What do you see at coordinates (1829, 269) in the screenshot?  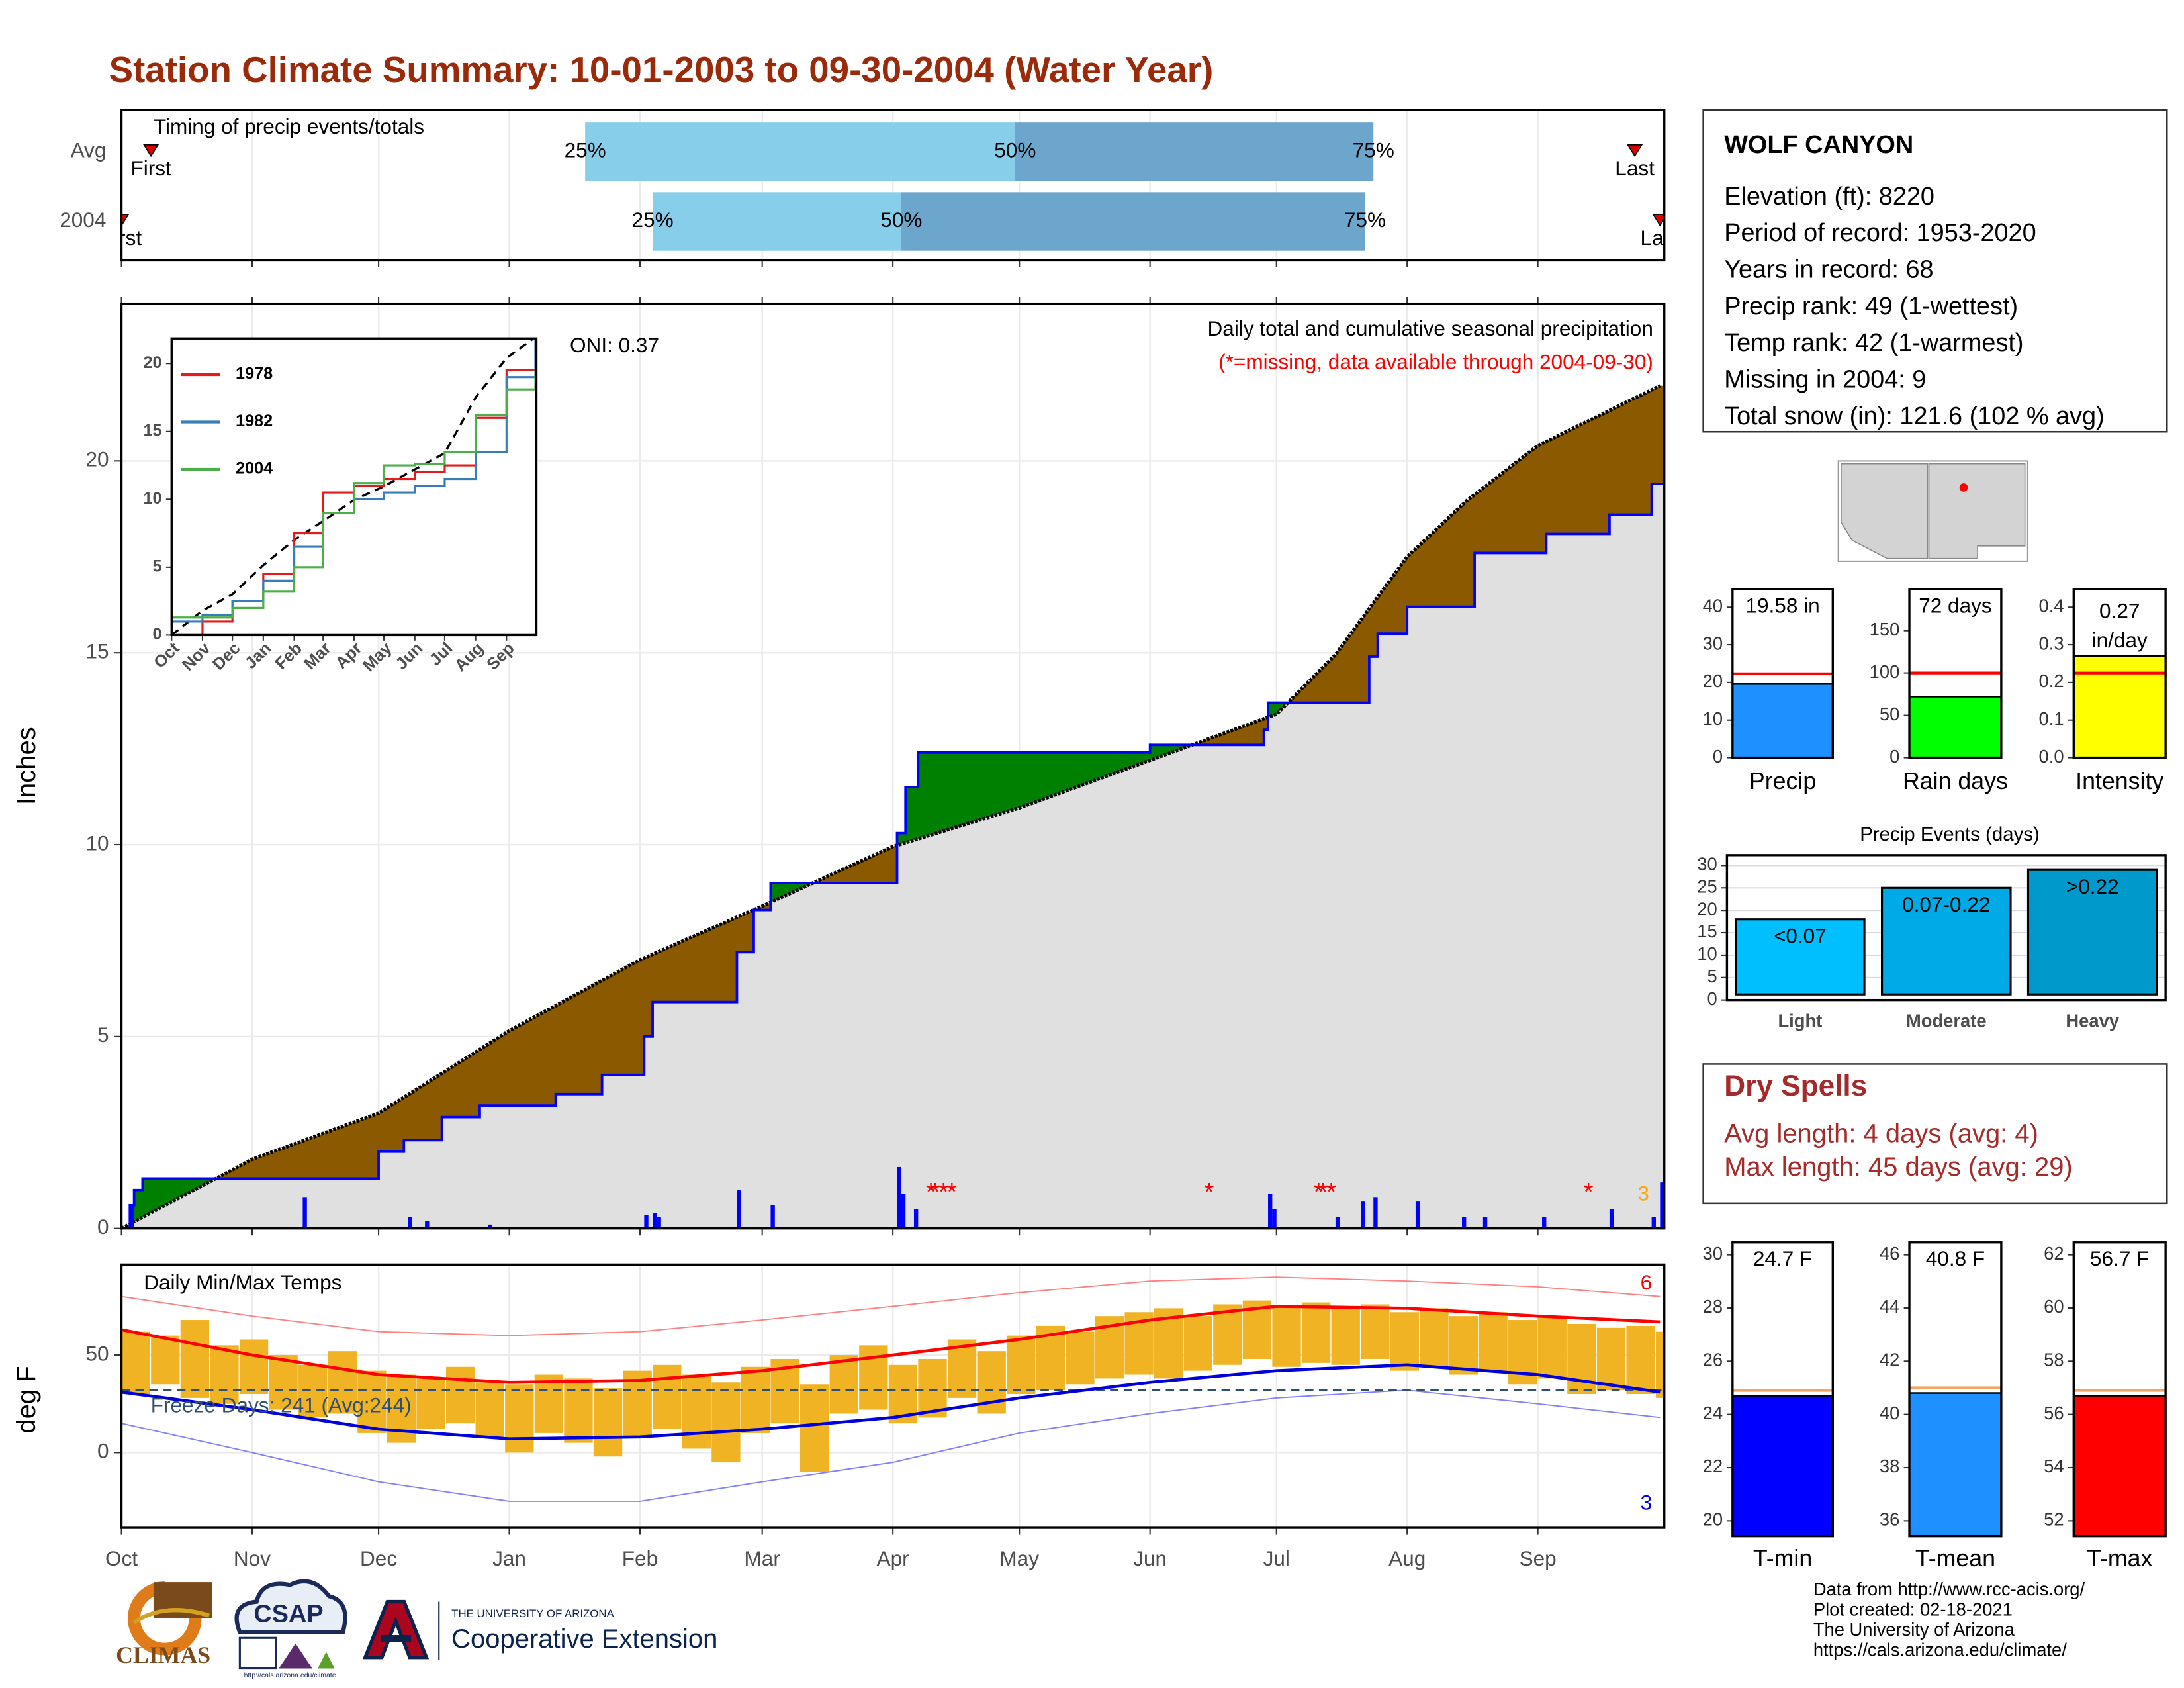 I see `station-line: Years in record: 68` at bounding box center [1829, 269].